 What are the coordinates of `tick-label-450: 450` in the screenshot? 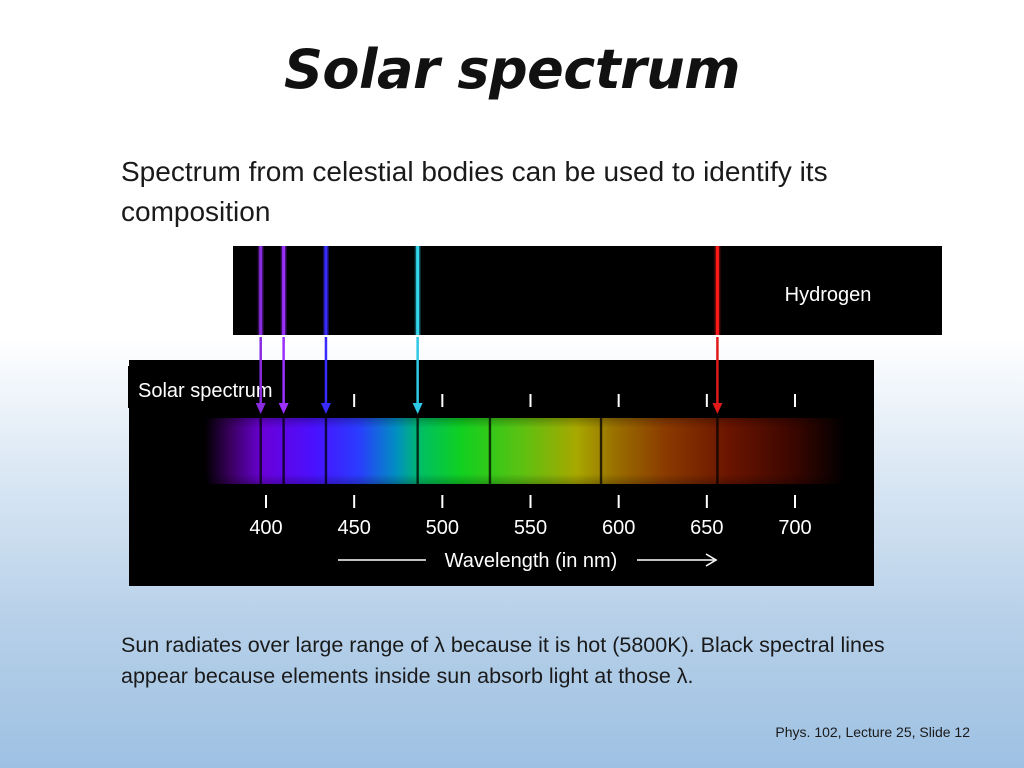 It's located at (353, 528).